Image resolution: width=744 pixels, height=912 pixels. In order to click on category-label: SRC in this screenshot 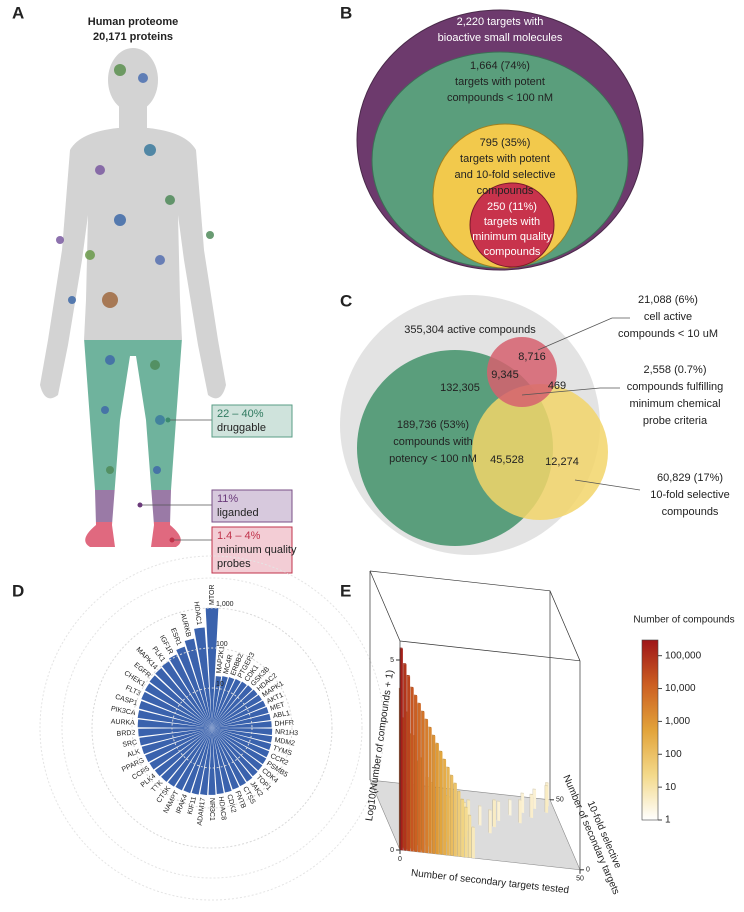, I will do `click(130, 744)`.